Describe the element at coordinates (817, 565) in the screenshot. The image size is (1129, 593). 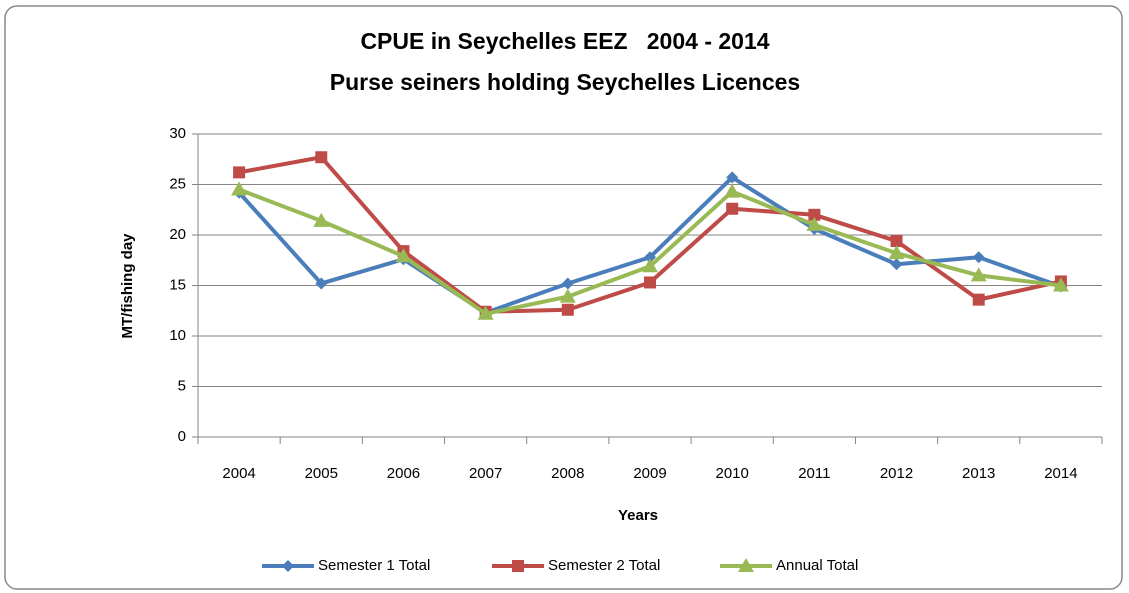
I see `legend-label: Annual Total` at that location.